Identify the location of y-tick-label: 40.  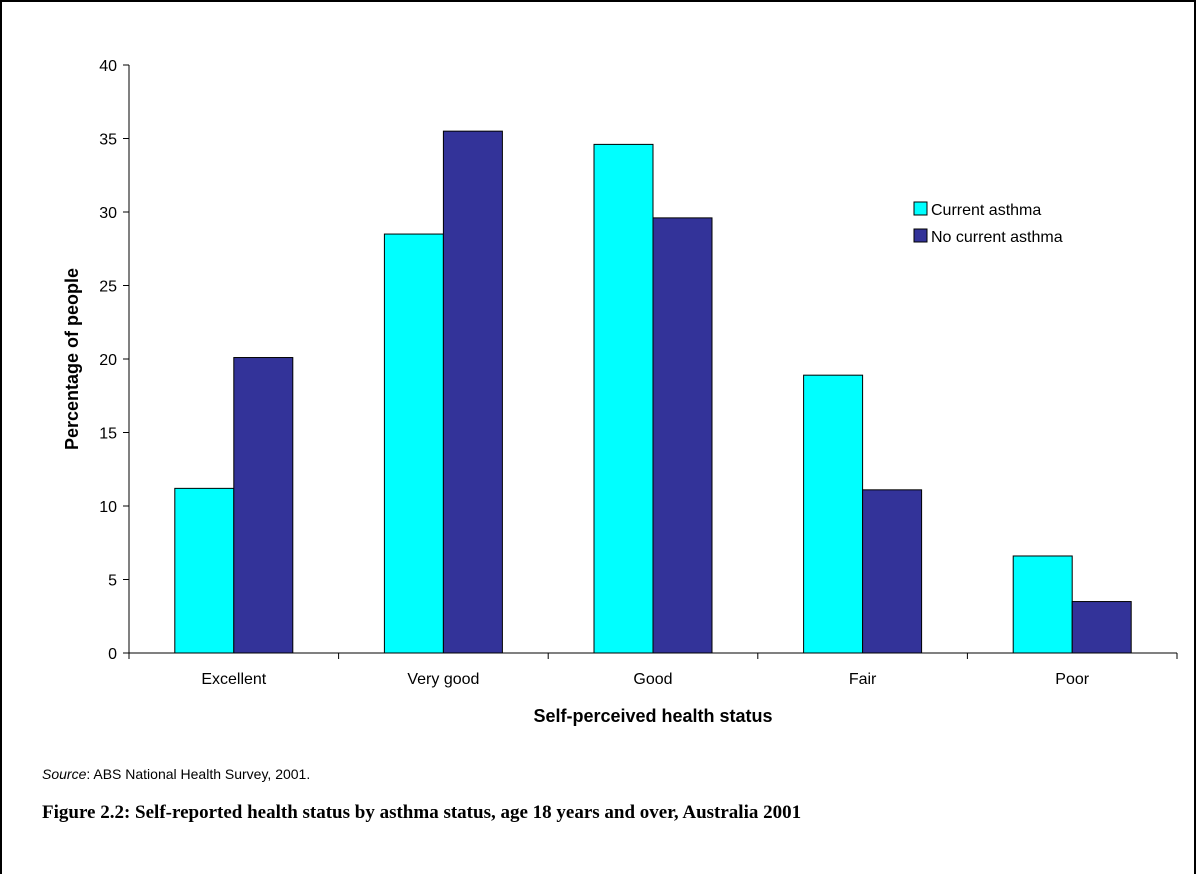
(108, 66).